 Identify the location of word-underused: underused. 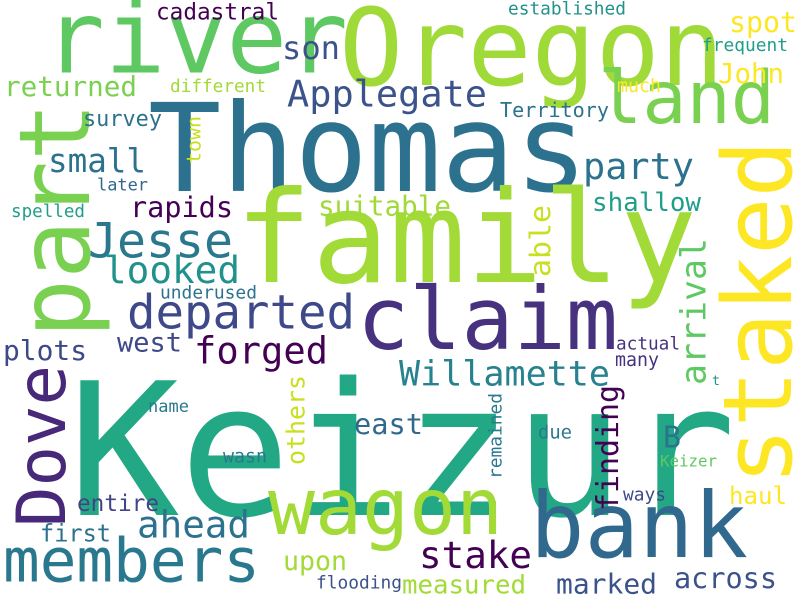
(208, 293).